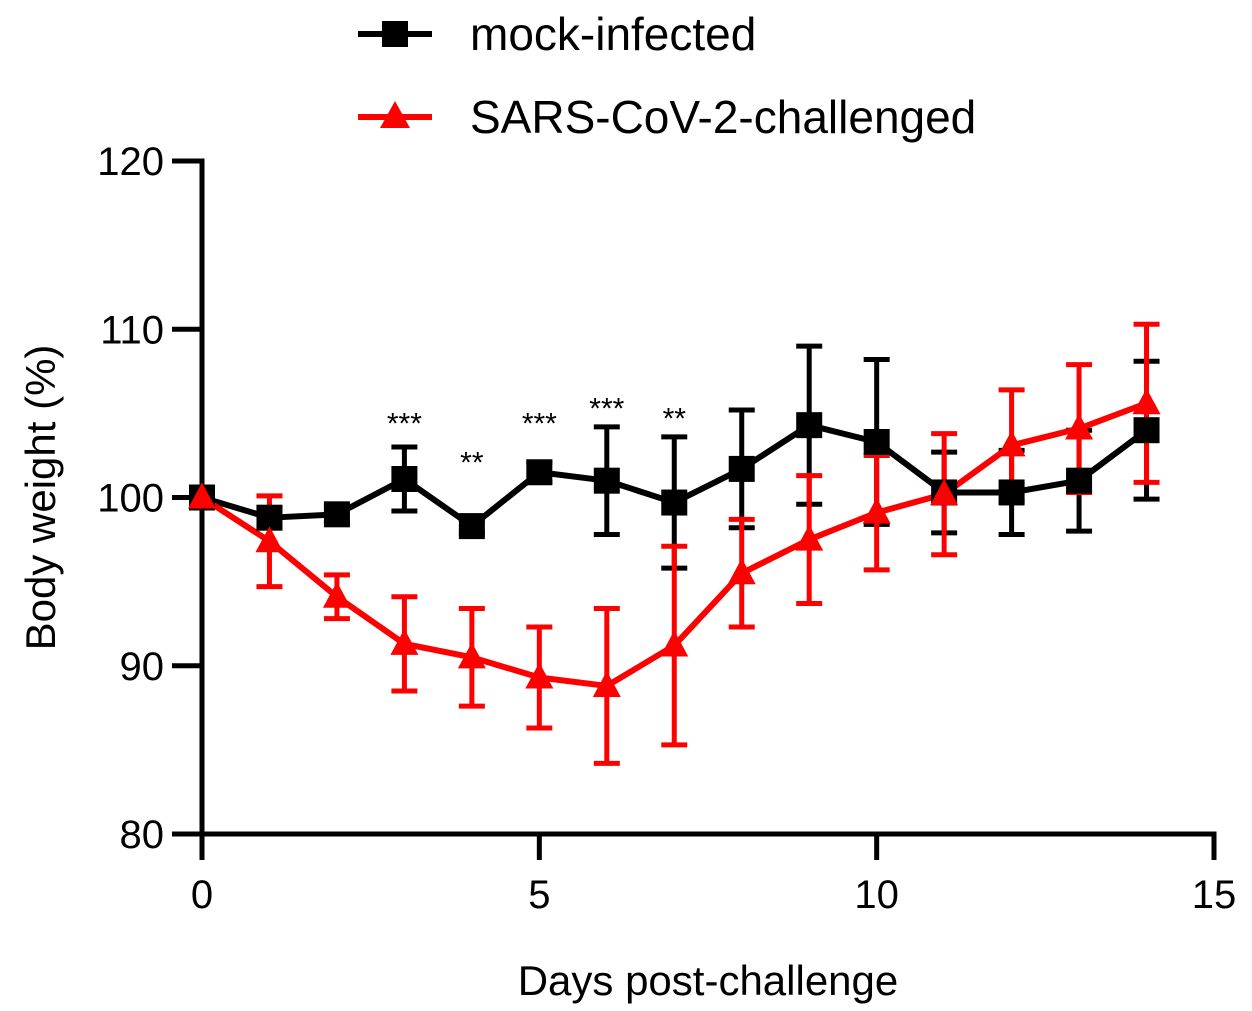 The image size is (1252, 1011). I want to click on y-axis-title: Body weight (%), so click(40, 498).